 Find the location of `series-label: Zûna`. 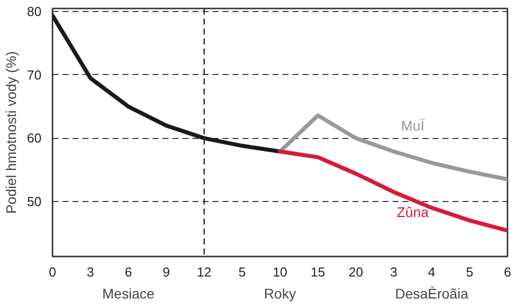

series-label: Zûna is located at coordinates (412, 212).